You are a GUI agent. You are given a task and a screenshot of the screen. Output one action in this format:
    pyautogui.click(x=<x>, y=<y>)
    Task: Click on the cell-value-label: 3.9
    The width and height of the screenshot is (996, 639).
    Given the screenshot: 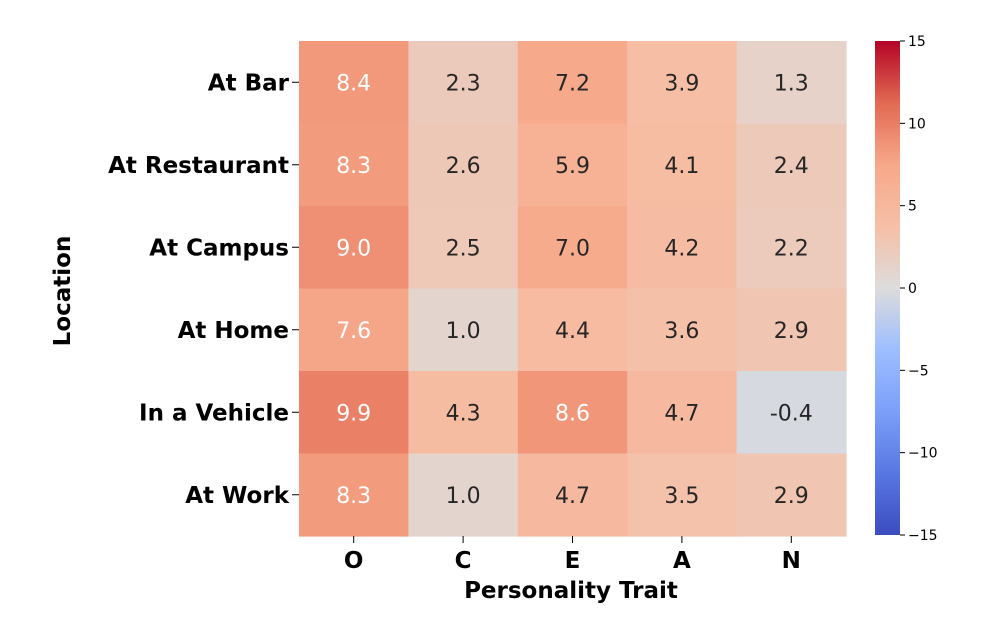 What is the action you would take?
    pyautogui.click(x=681, y=83)
    